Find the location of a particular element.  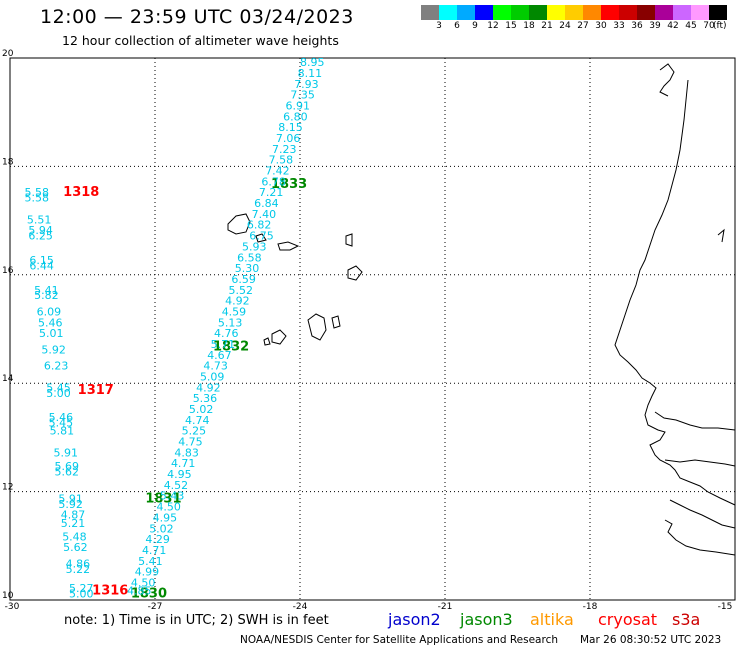

swh-jason3-label: 8.15 is located at coordinates (290, 127).